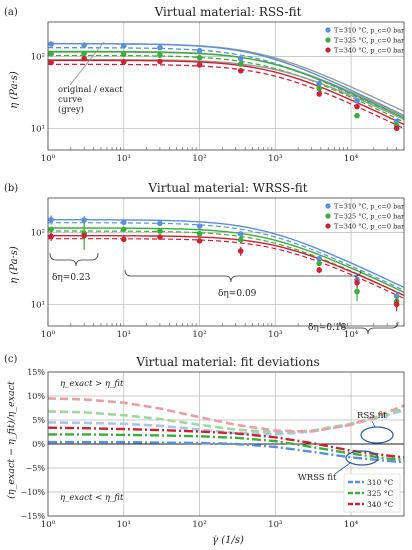 The image size is (412, 550). Describe the element at coordinates (33, 516) in the screenshot. I see `y-tick-label: −15%` at that location.